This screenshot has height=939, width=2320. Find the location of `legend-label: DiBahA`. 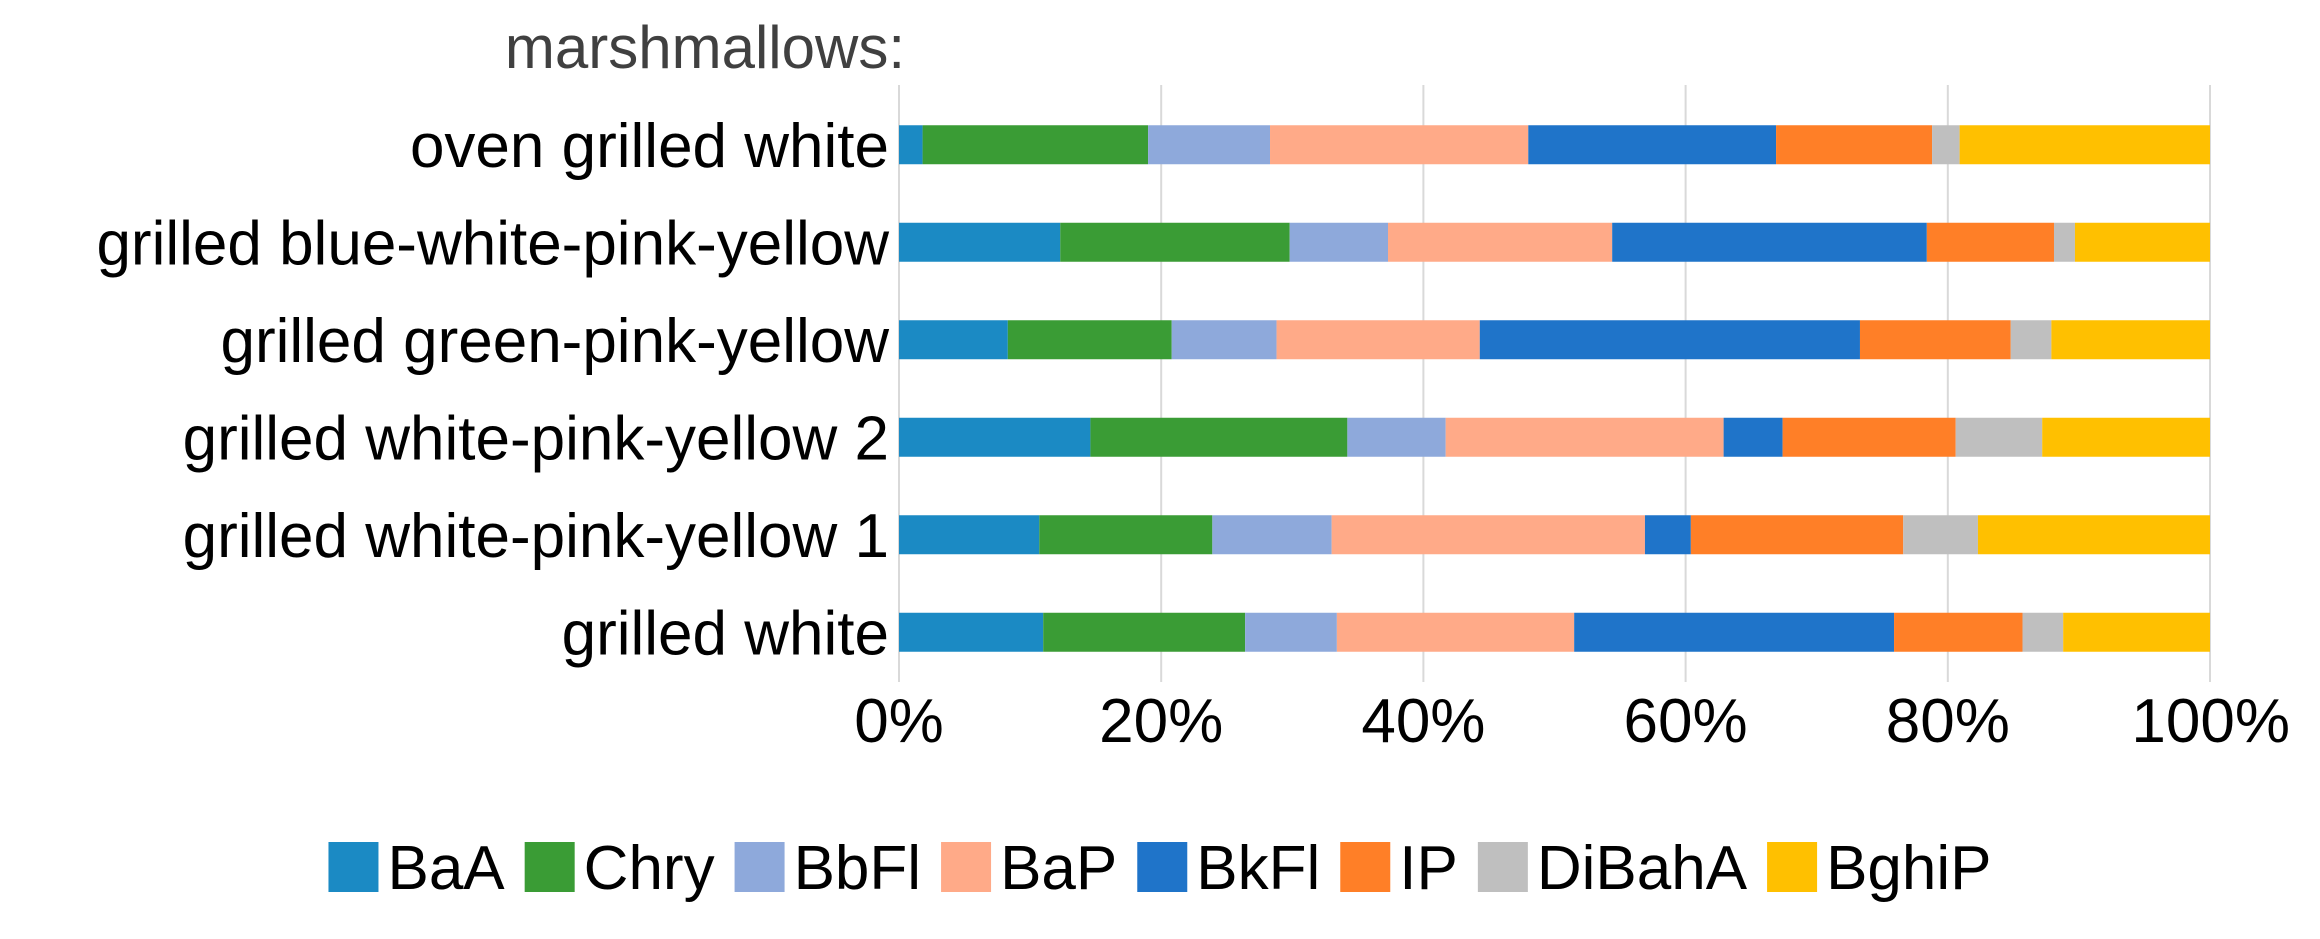

legend-label: DiBahA is located at coordinates (1642, 868).